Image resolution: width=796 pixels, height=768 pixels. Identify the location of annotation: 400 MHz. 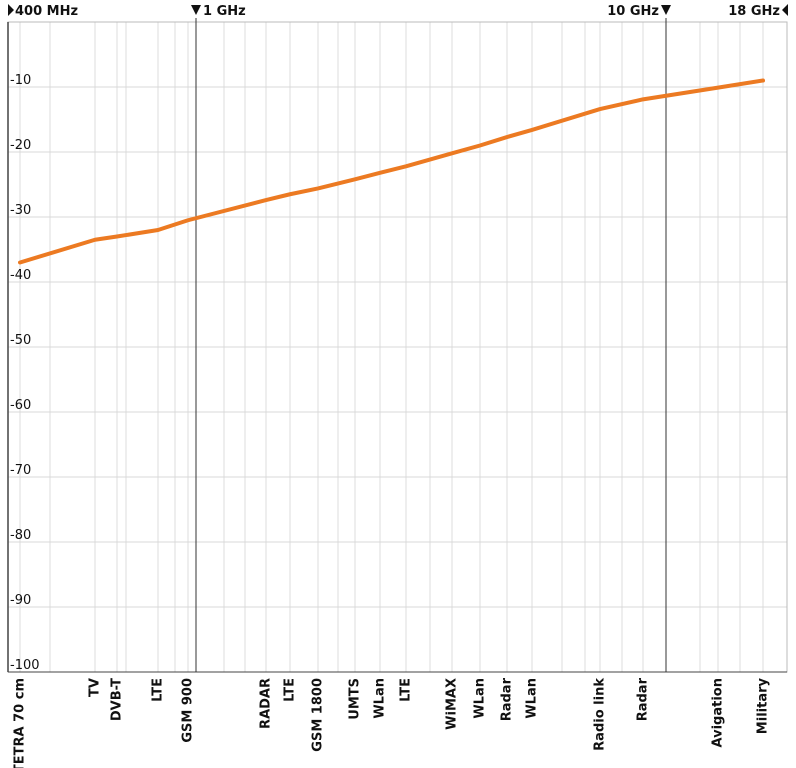
(46, 11).